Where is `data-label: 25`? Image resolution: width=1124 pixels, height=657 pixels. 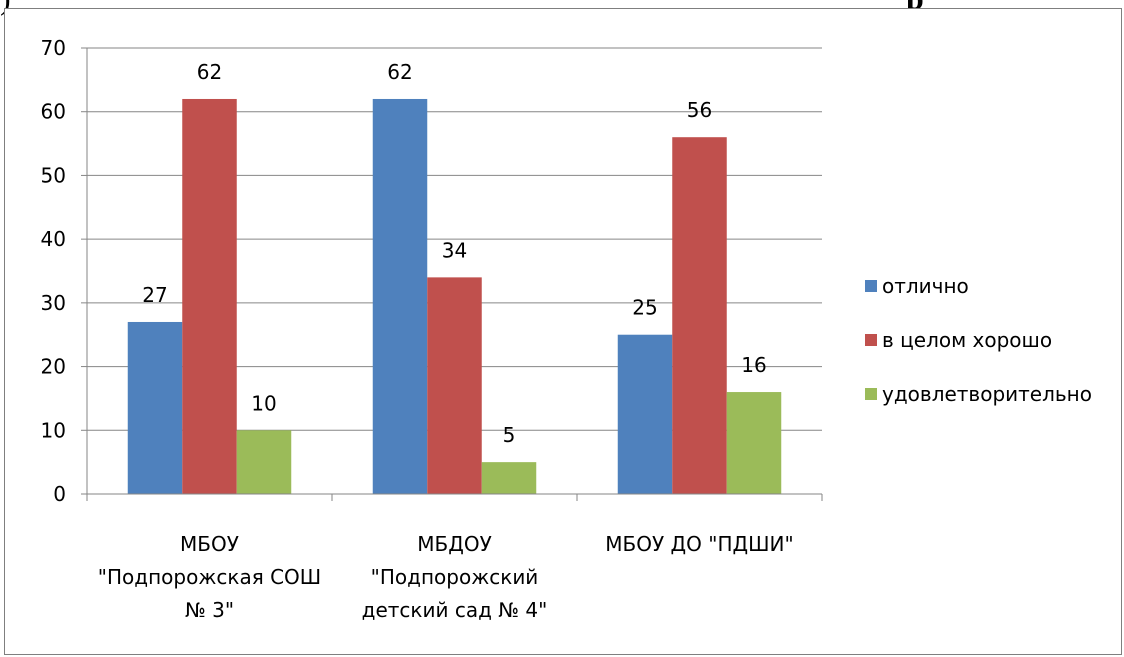
data-label: 25 is located at coordinates (644, 308).